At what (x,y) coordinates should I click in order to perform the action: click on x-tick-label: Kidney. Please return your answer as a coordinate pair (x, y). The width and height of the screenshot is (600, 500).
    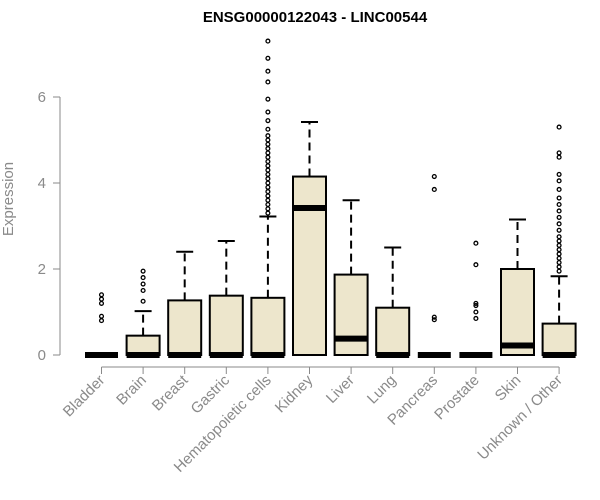
    Looking at the image, I should click on (294, 393).